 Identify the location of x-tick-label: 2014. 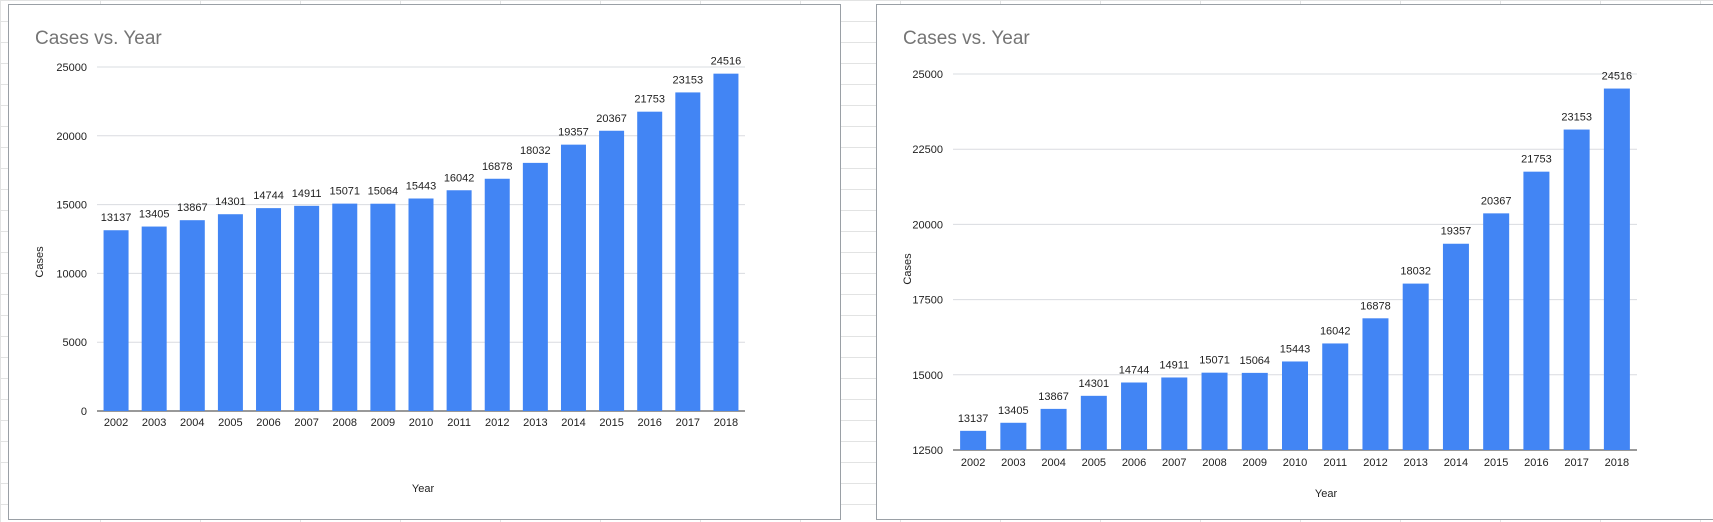
(1456, 463).